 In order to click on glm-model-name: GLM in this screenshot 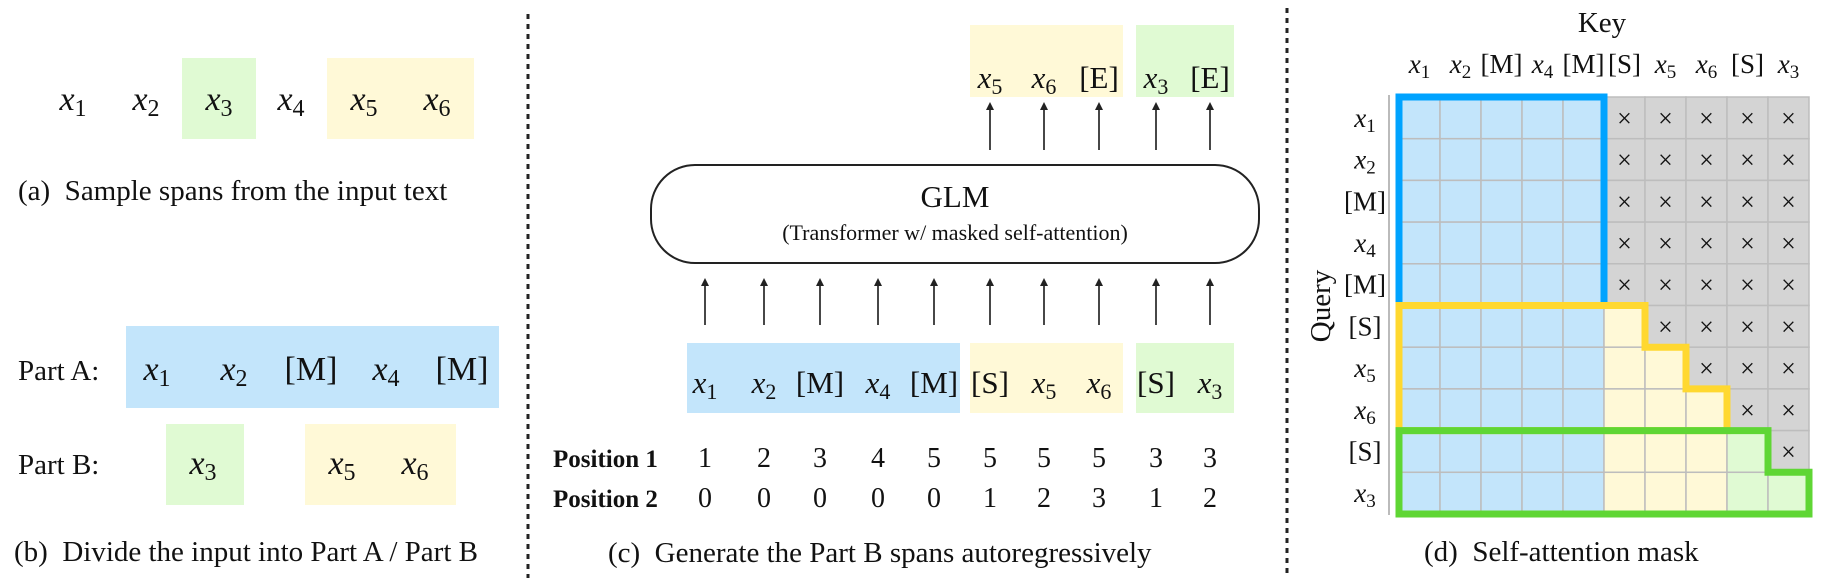, I will do `click(955, 196)`.